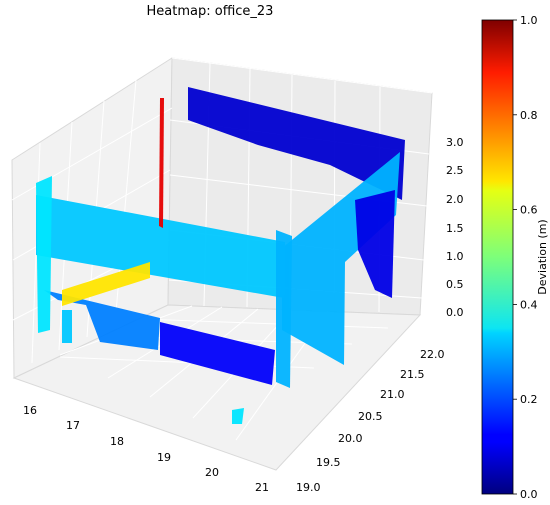  What do you see at coordinates (67, 326) in the screenshot?
I see `surface-front-left-post` at bounding box center [67, 326].